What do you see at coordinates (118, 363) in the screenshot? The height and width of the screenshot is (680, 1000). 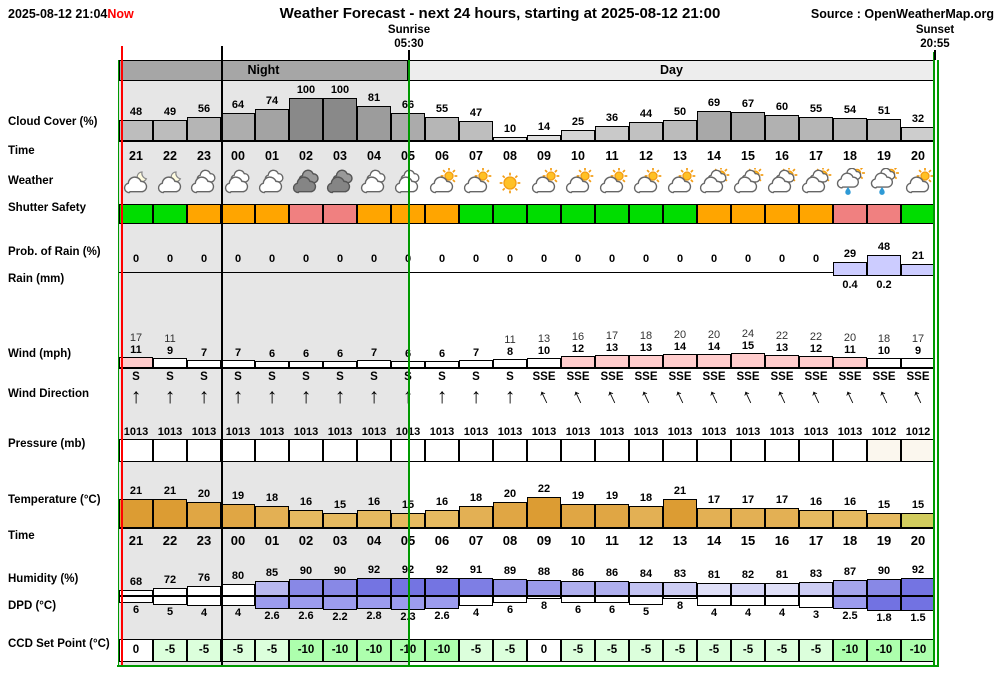 I see `chart-left-border` at bounding box center [118, 363].